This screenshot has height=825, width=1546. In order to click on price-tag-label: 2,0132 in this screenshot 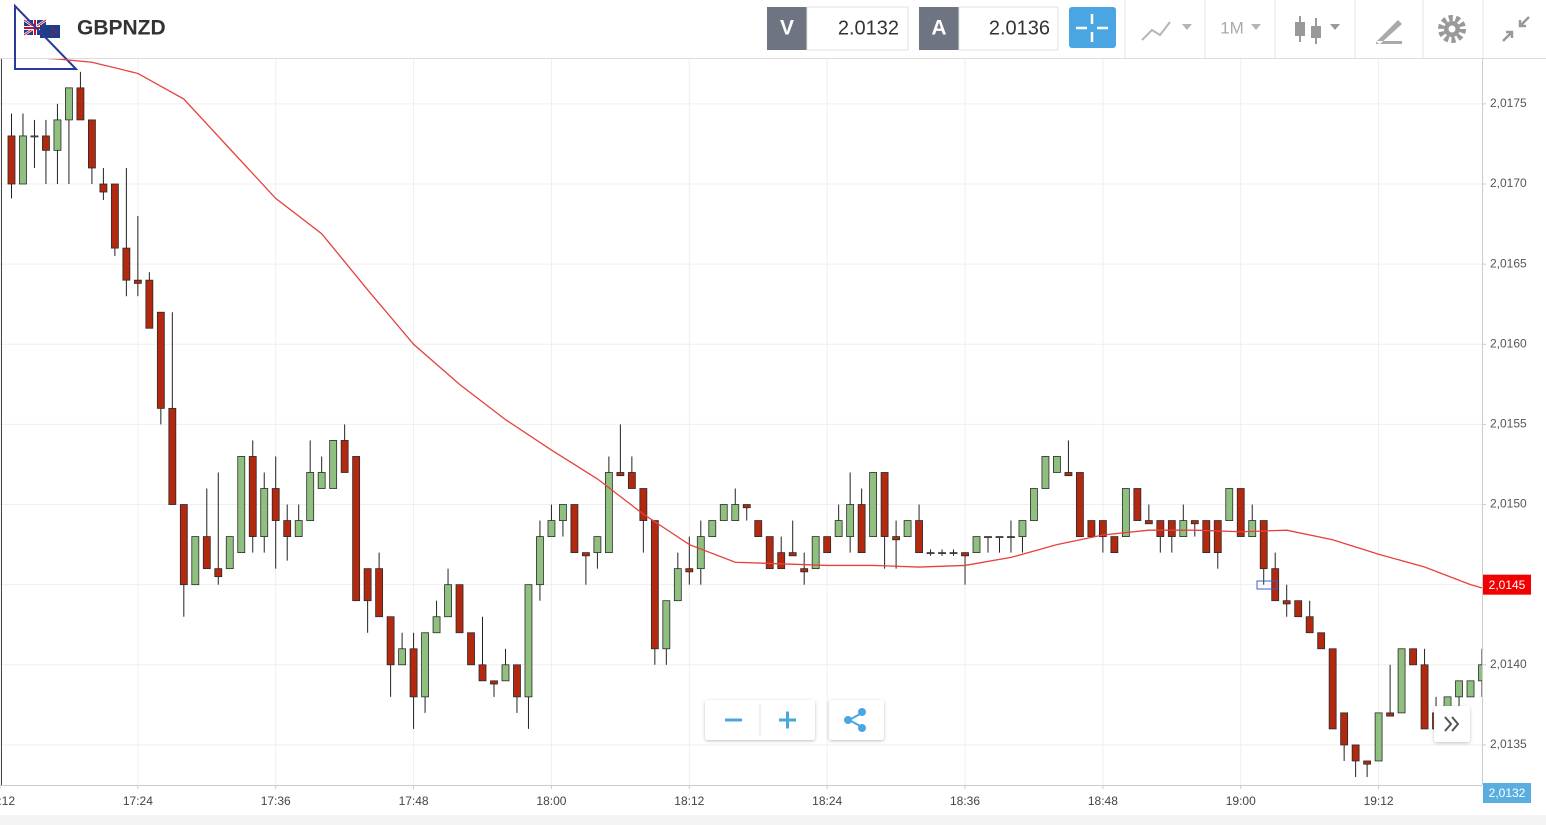, I will do `click(1507, 793)`.